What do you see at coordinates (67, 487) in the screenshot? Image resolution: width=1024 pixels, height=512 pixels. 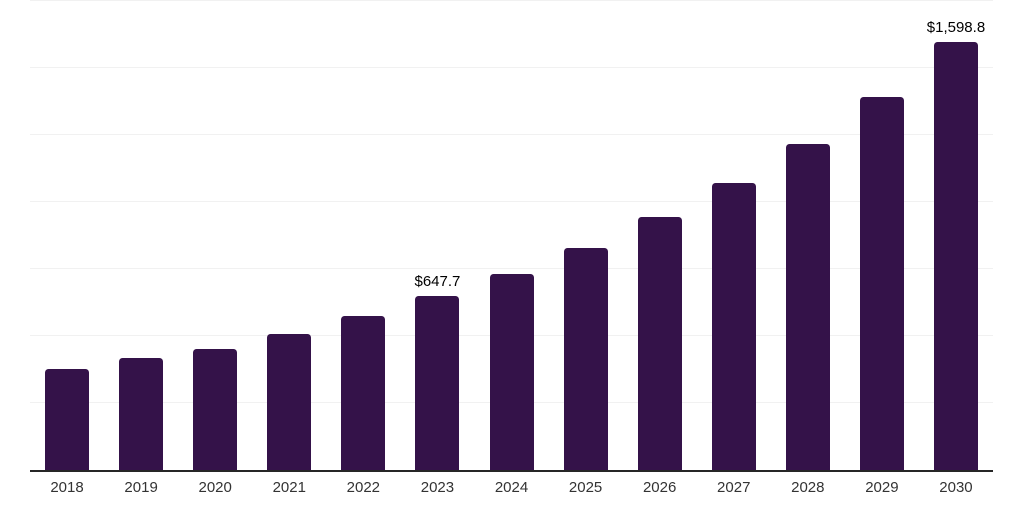 I see `x-axis-tick-label: 2018` at bounding box center [67, 487].